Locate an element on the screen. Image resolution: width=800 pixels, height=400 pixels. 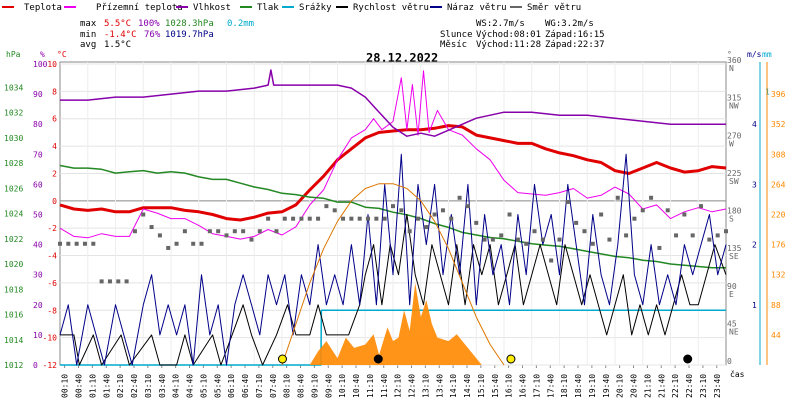
tick-label-humidity: 30 is located at coordinates (38, 275).